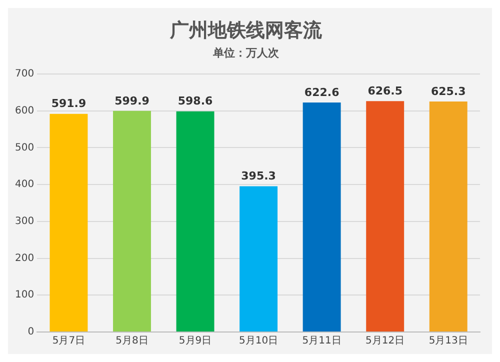 The height and width of the screenshot is (362, 500). I want to click on x-tick-label: 5月8日, so click(132, 341).